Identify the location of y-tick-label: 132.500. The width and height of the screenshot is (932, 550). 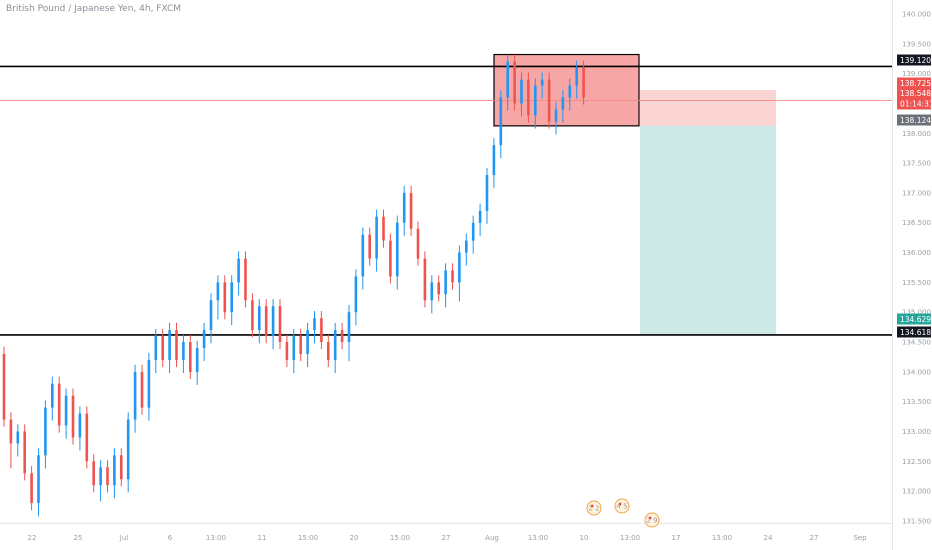
(916, 462).